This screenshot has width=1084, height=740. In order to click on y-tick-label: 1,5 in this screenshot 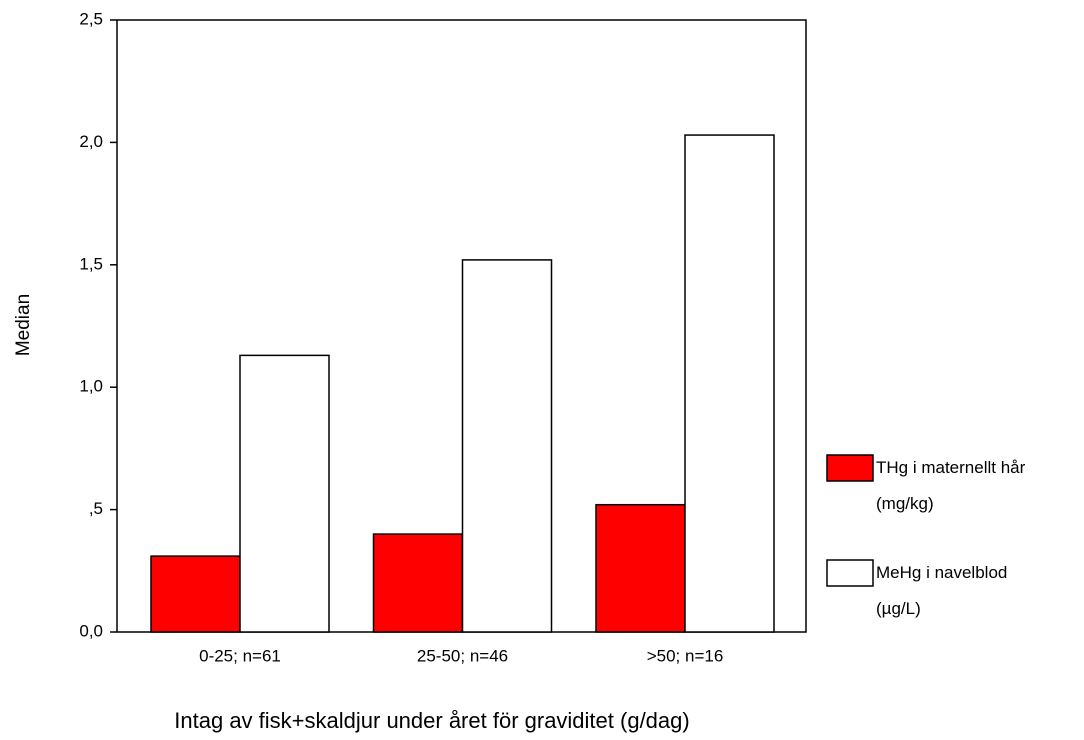, I will do `click(91, 263)`.